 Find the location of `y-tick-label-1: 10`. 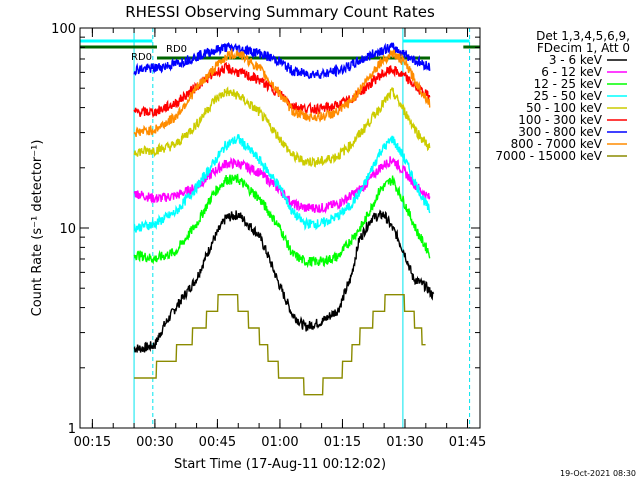

y-tick-label-1: 10 is located at coordinates (67, 229).